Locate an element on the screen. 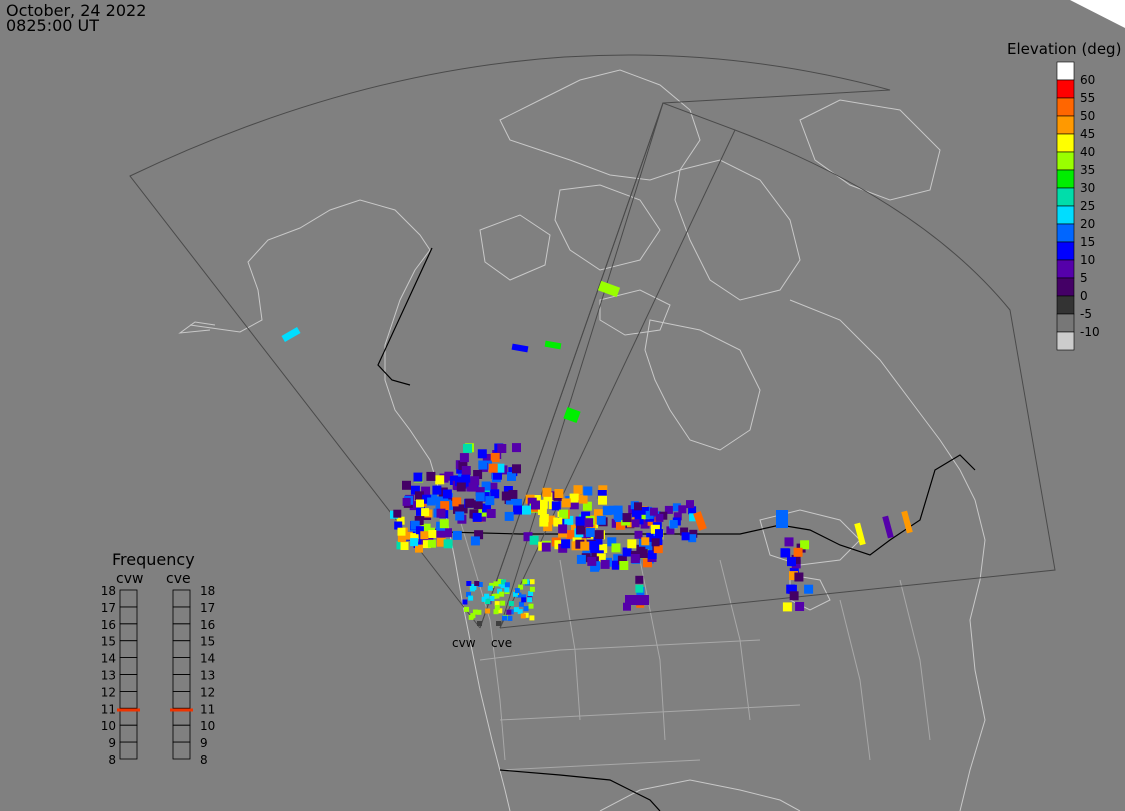  frequency-tick-right: 10 is located at coordinates (207, 726).